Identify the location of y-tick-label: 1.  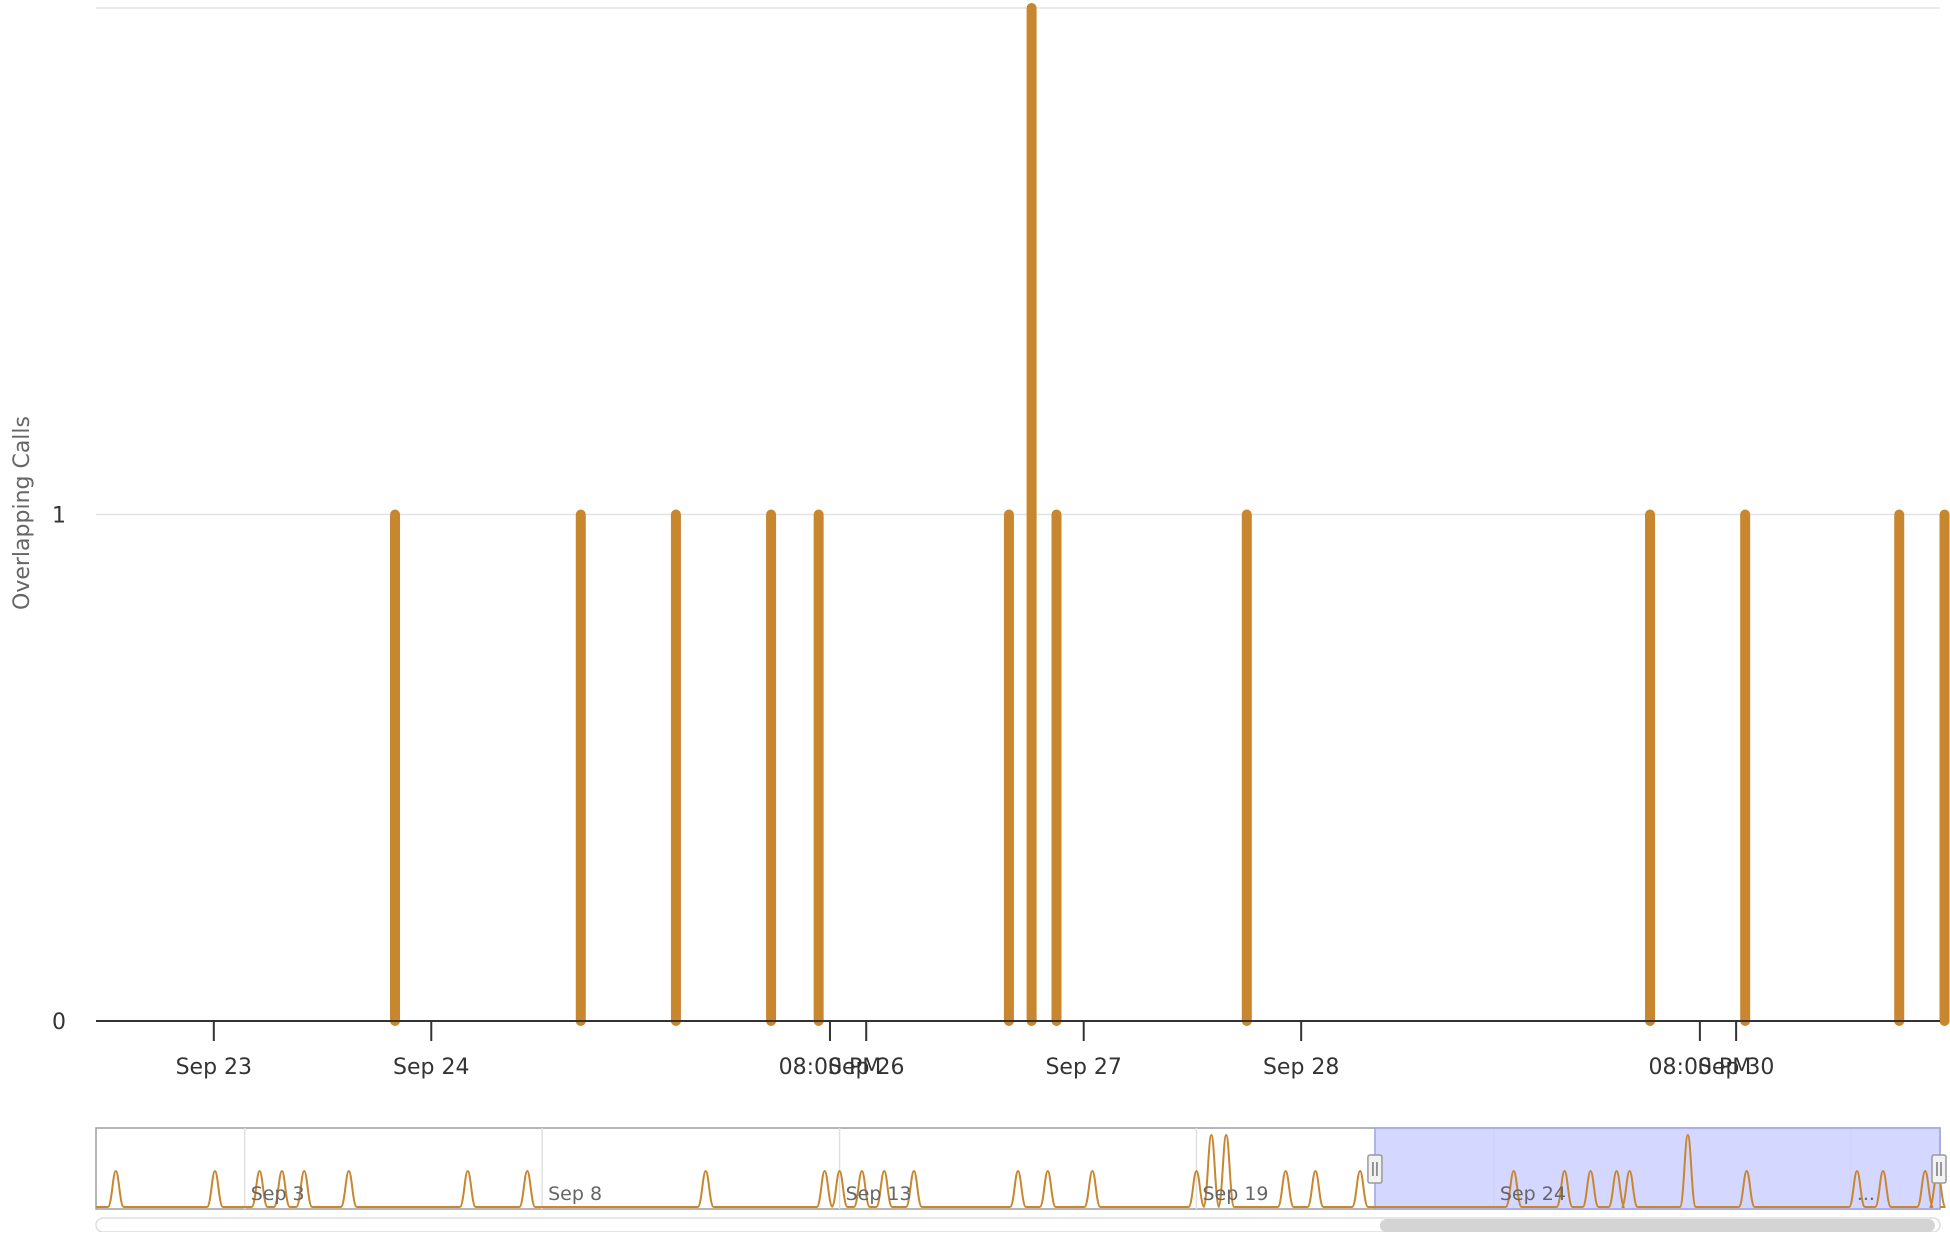
(59, 516).